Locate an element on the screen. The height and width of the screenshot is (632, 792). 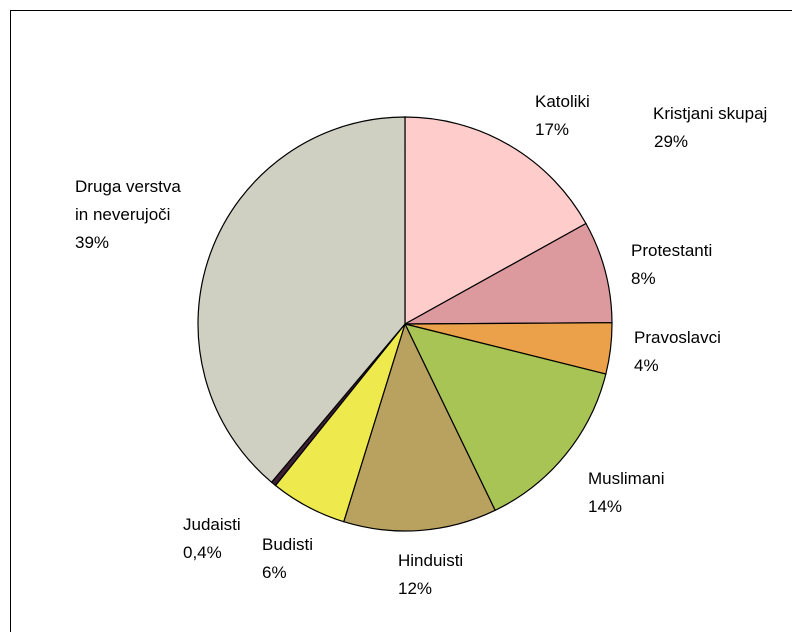
slice-label-katoliki: Katoliki 17% is located at coordinates (562, 115).